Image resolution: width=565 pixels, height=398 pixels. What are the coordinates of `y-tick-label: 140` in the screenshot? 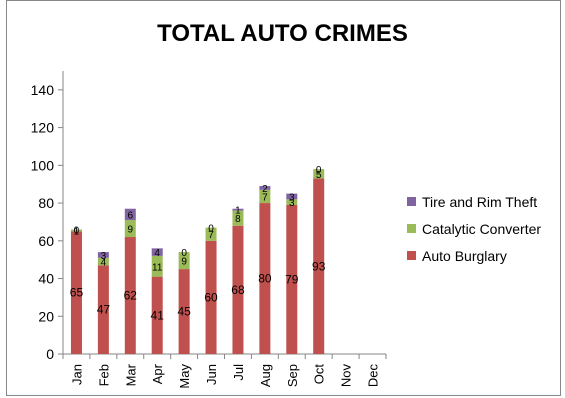 It's located at (43, 90).